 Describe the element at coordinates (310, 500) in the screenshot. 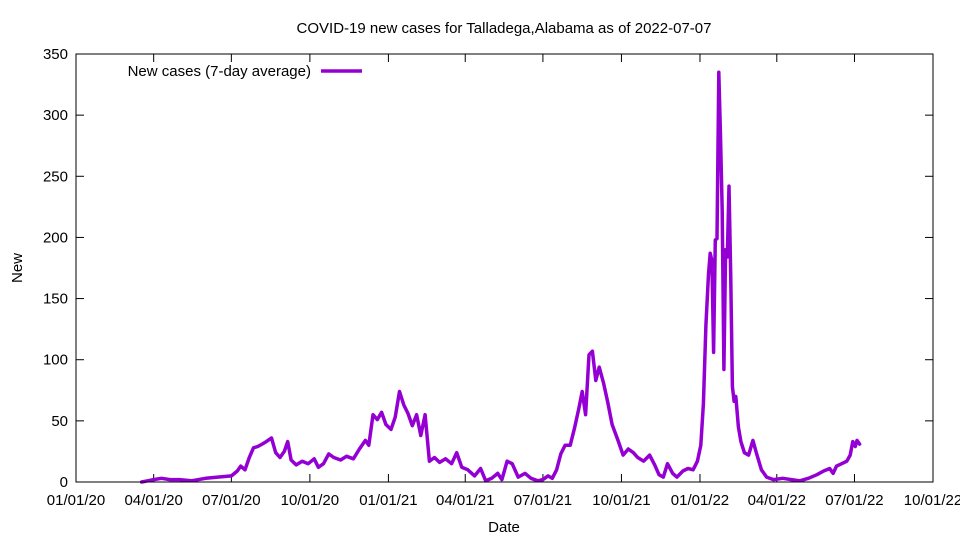

I see `x-tick-label: 10/01/20` at that location.